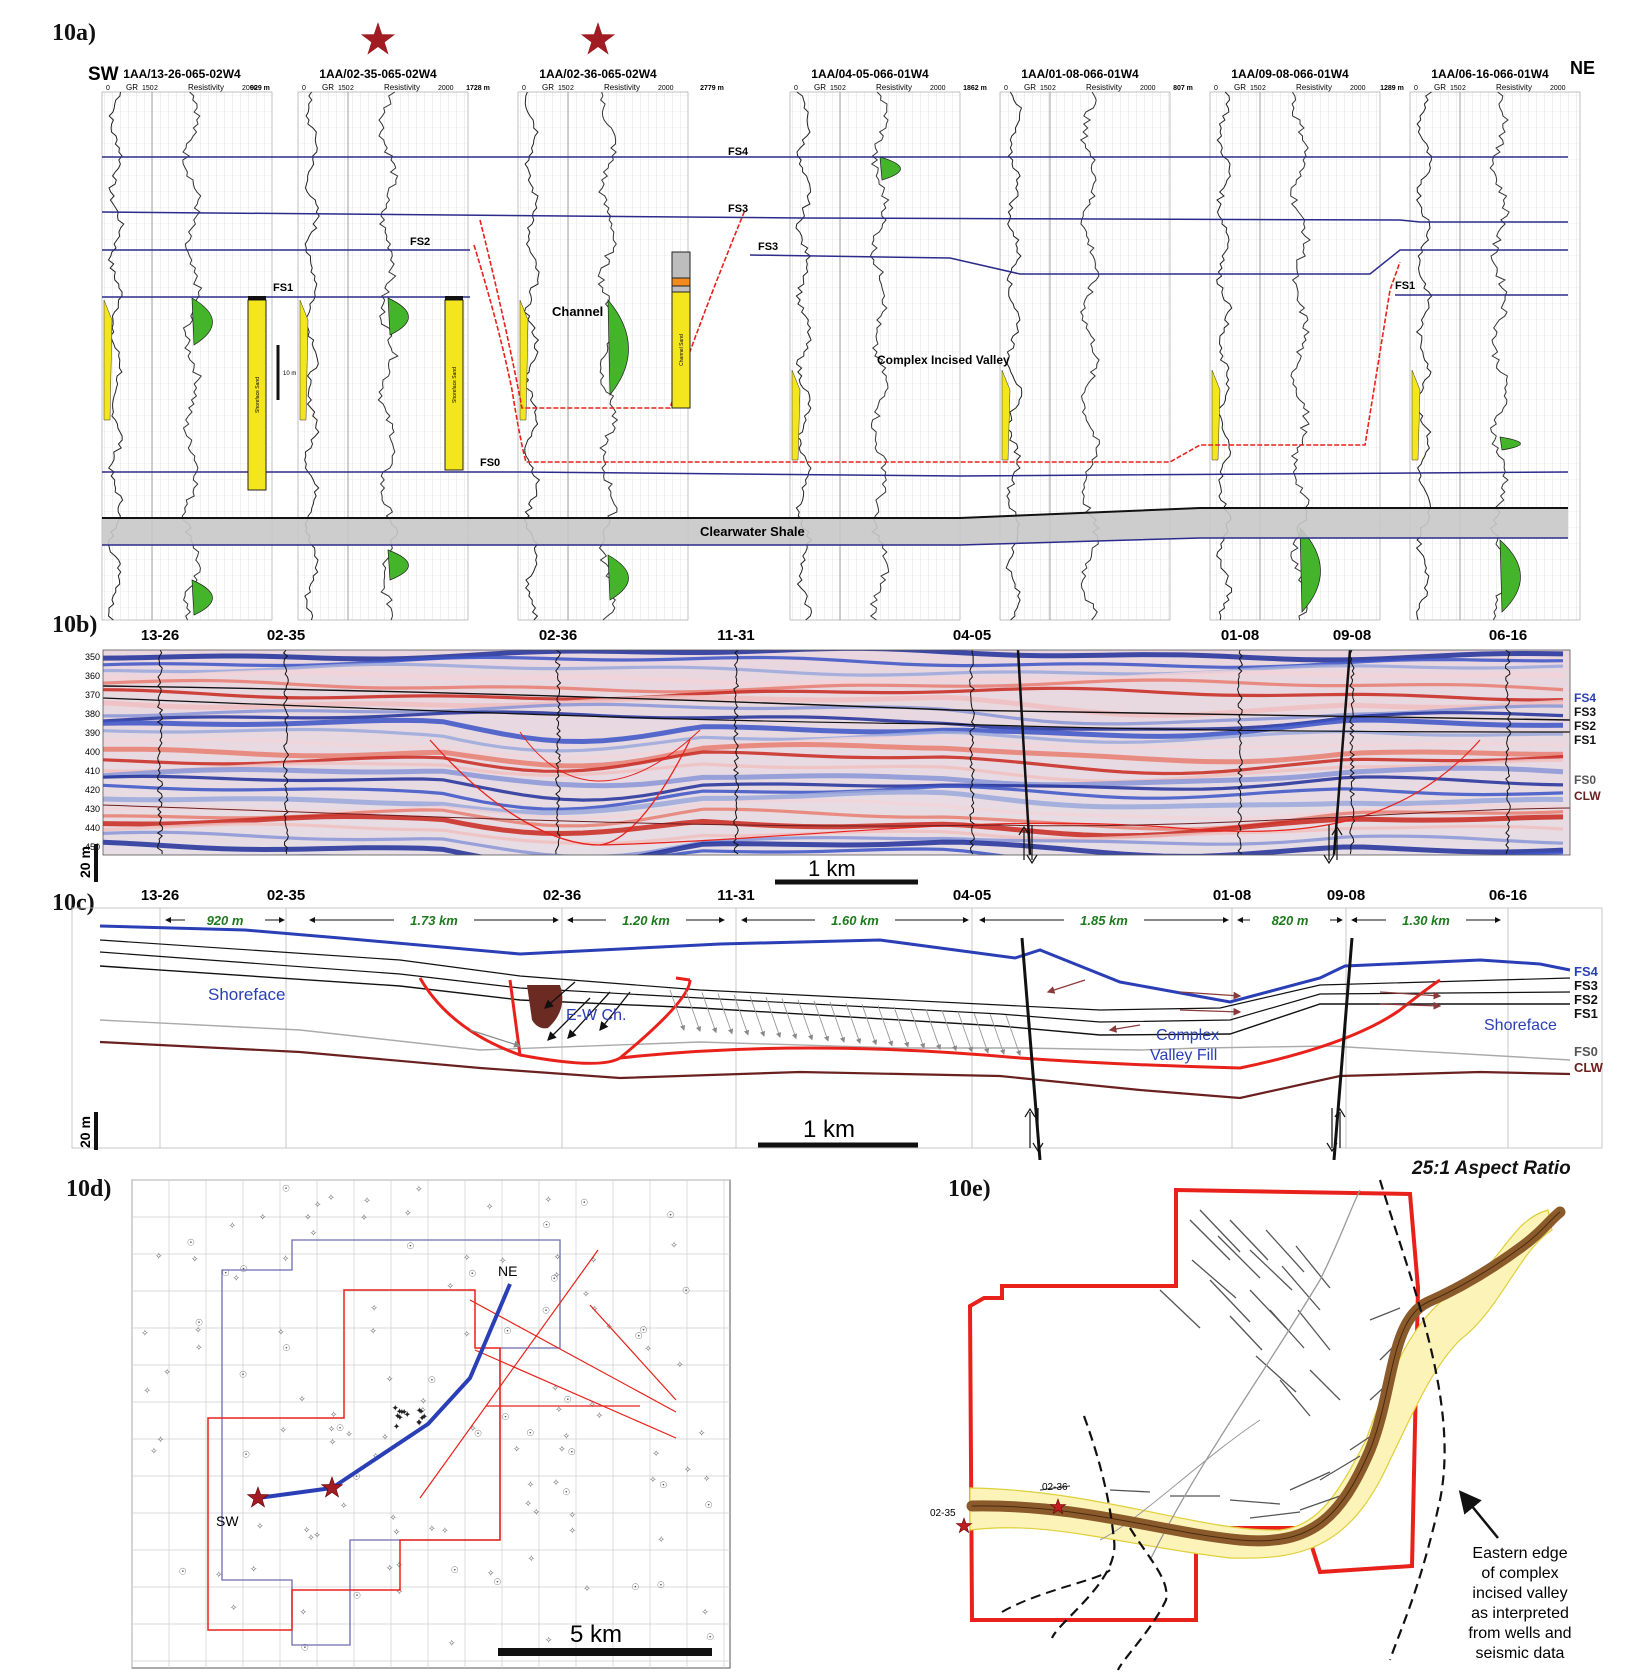  Describe the element at coordinates (74, 33) in the screenshot. I see `panel-a-label: 10a)` at that location.